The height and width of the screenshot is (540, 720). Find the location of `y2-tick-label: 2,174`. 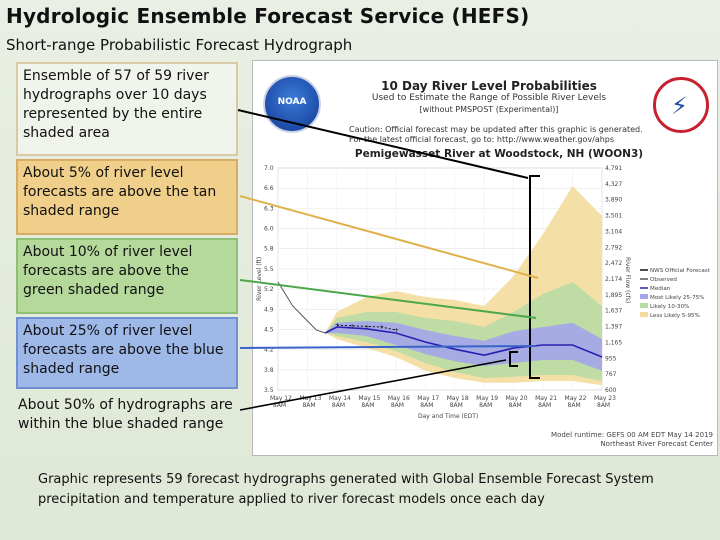

y2-tick-label: 2,174 is located at coordinates (613, 279).